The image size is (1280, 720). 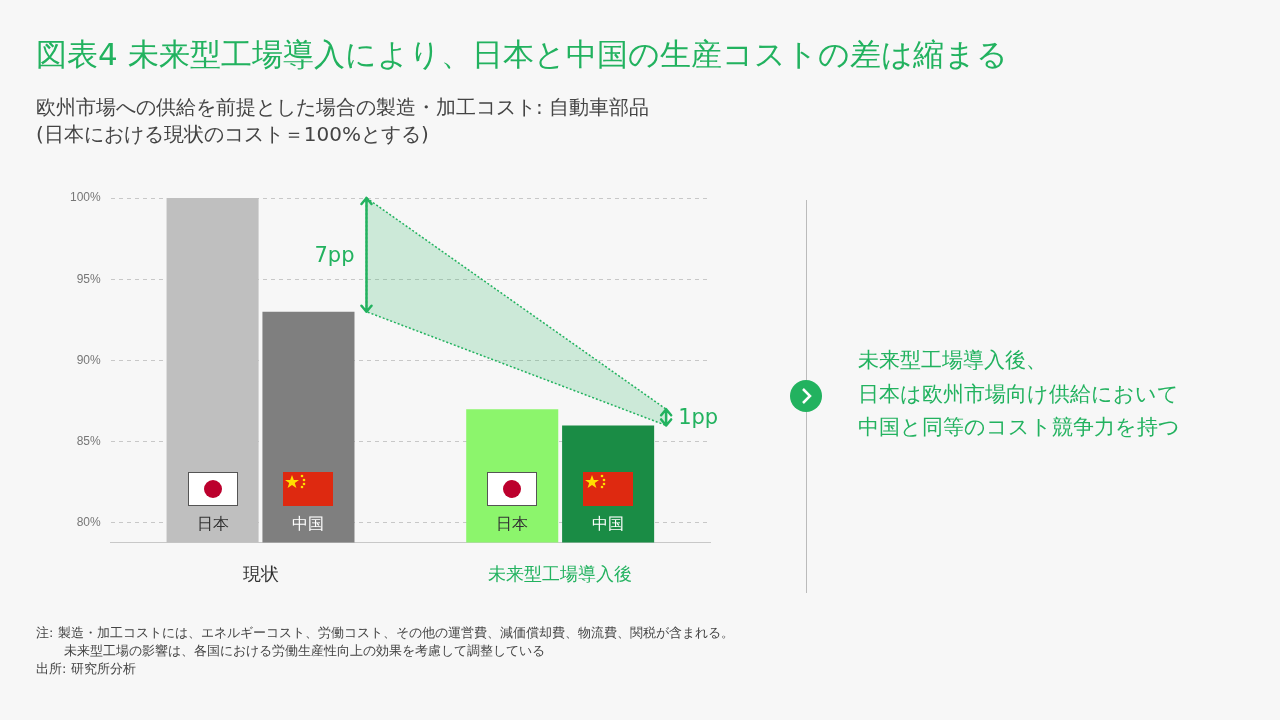 What do you see at coordinates (304, 651) in the screenshot?
I see `text: 未来型工場の影響は、各国における労働生産性向上の効果を考慮して調整している` at bounding box center [304, 651].